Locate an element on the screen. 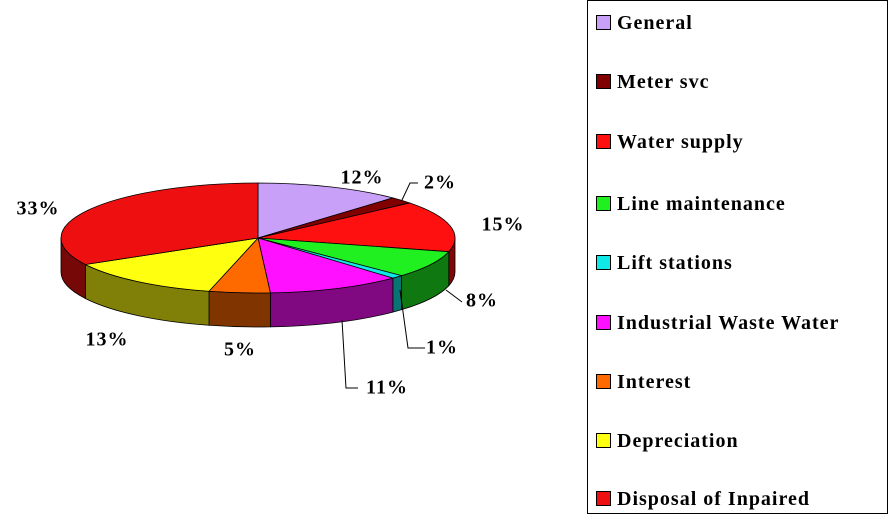  legend-label: Lift stations is located at coordinates (675, 263).